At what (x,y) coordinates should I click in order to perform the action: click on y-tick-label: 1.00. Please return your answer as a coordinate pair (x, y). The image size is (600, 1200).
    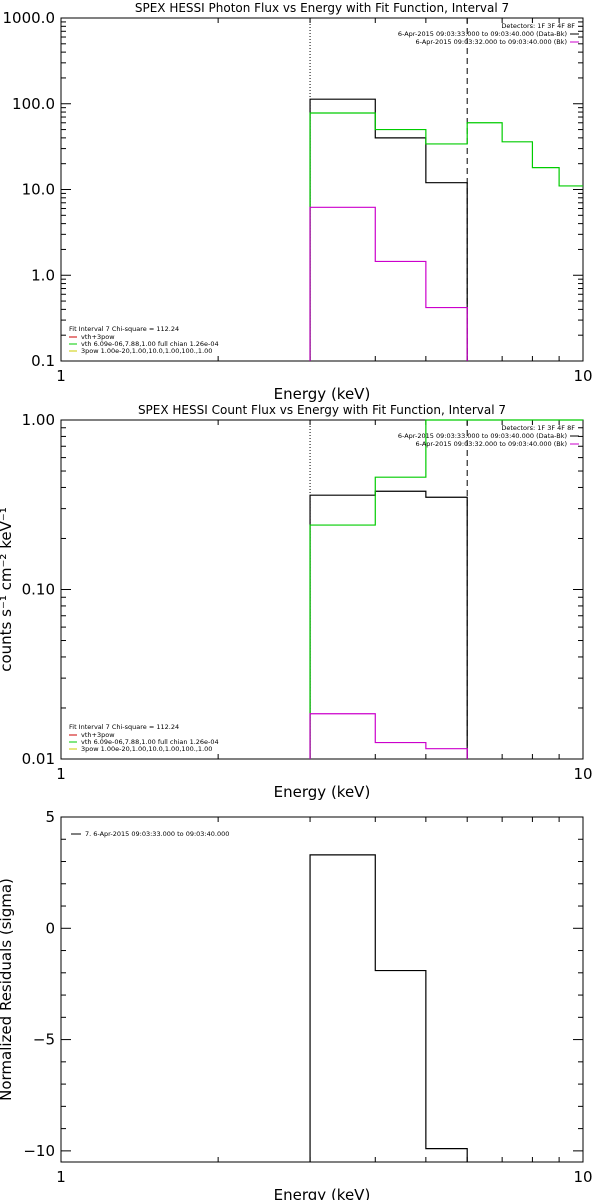
    Looking at the image, I should click on (38, 420).